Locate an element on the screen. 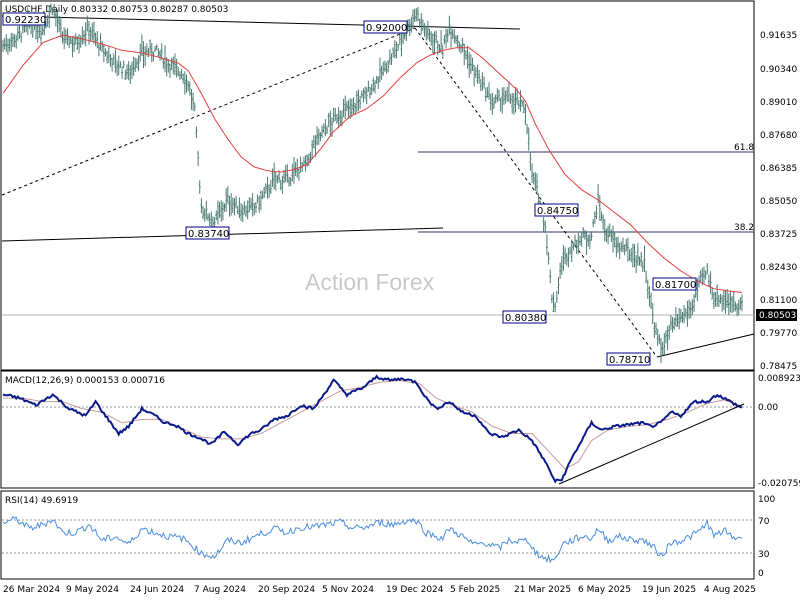 This screenshot has height=600, width=800. y-tick: 0.78475 is located at coordinates (778, 367).